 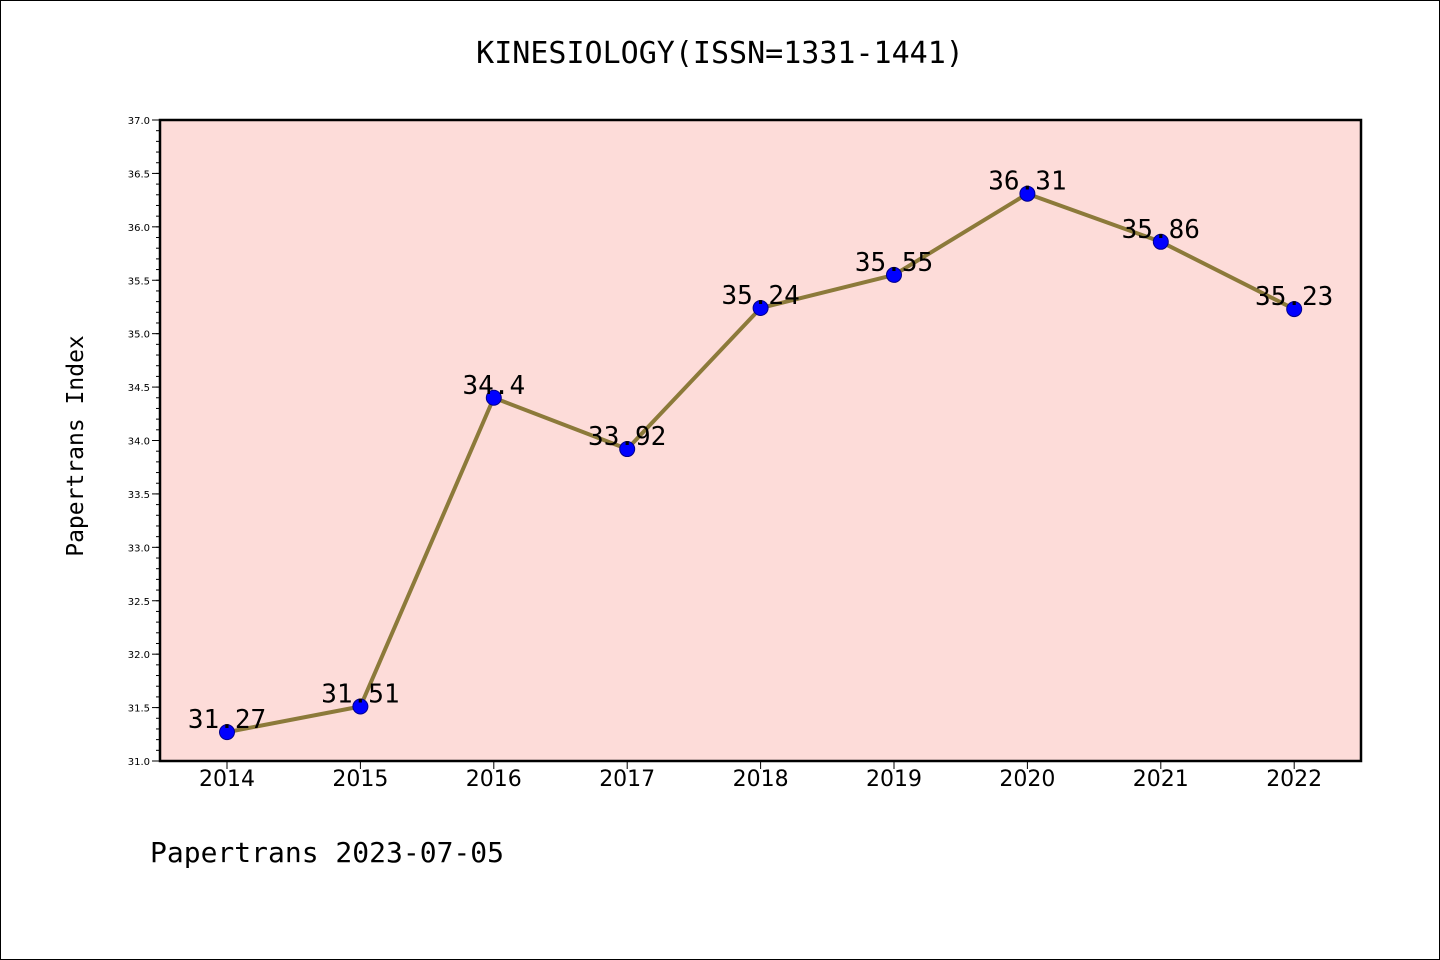 I want to click on x-tick-label: 2016, so click(x=494, y=779).